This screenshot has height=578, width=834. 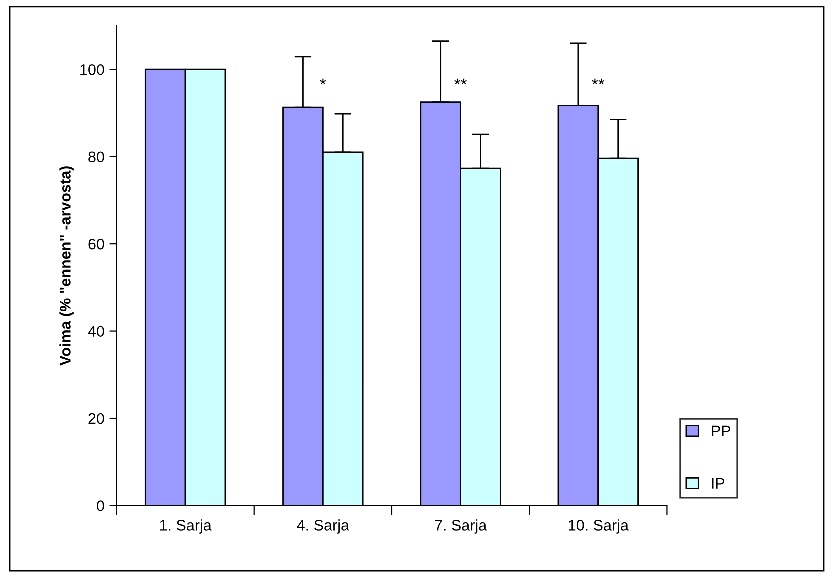 I want to click on x-tick-label: 4. Sarja, so click(x=323, y=527).